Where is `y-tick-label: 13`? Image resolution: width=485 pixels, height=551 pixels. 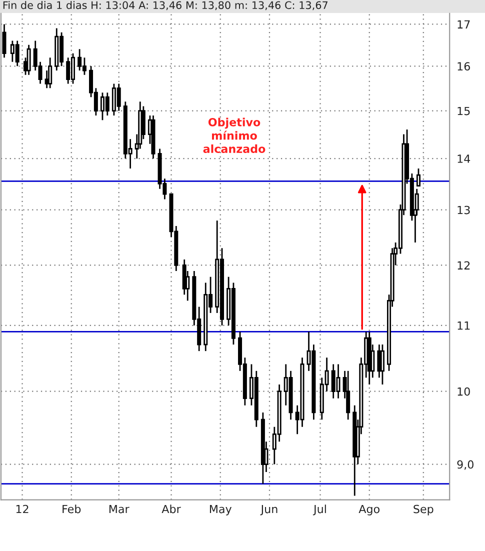 y-tick-label: 13 is located at coordinates (464, 210).